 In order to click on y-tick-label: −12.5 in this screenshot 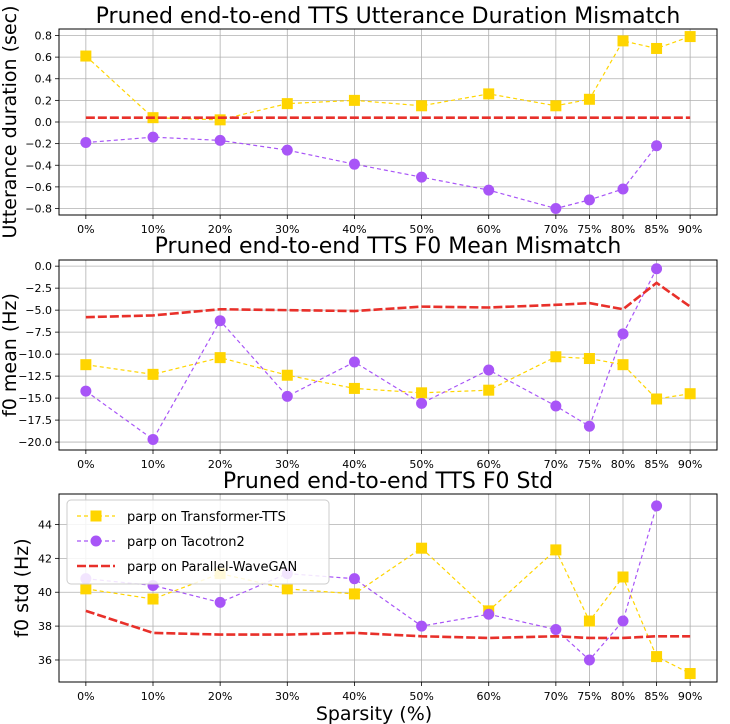, I will do `click(35, 376)`.